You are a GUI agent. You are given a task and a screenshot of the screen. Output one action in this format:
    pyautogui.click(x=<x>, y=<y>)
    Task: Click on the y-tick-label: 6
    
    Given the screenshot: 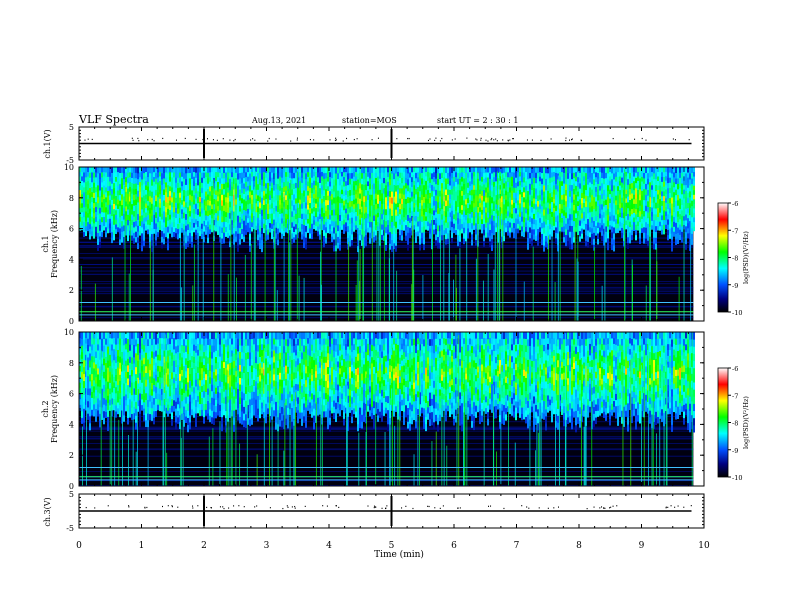 What is the action you would take?
    pyautogui.click(x=71, y=229)
    